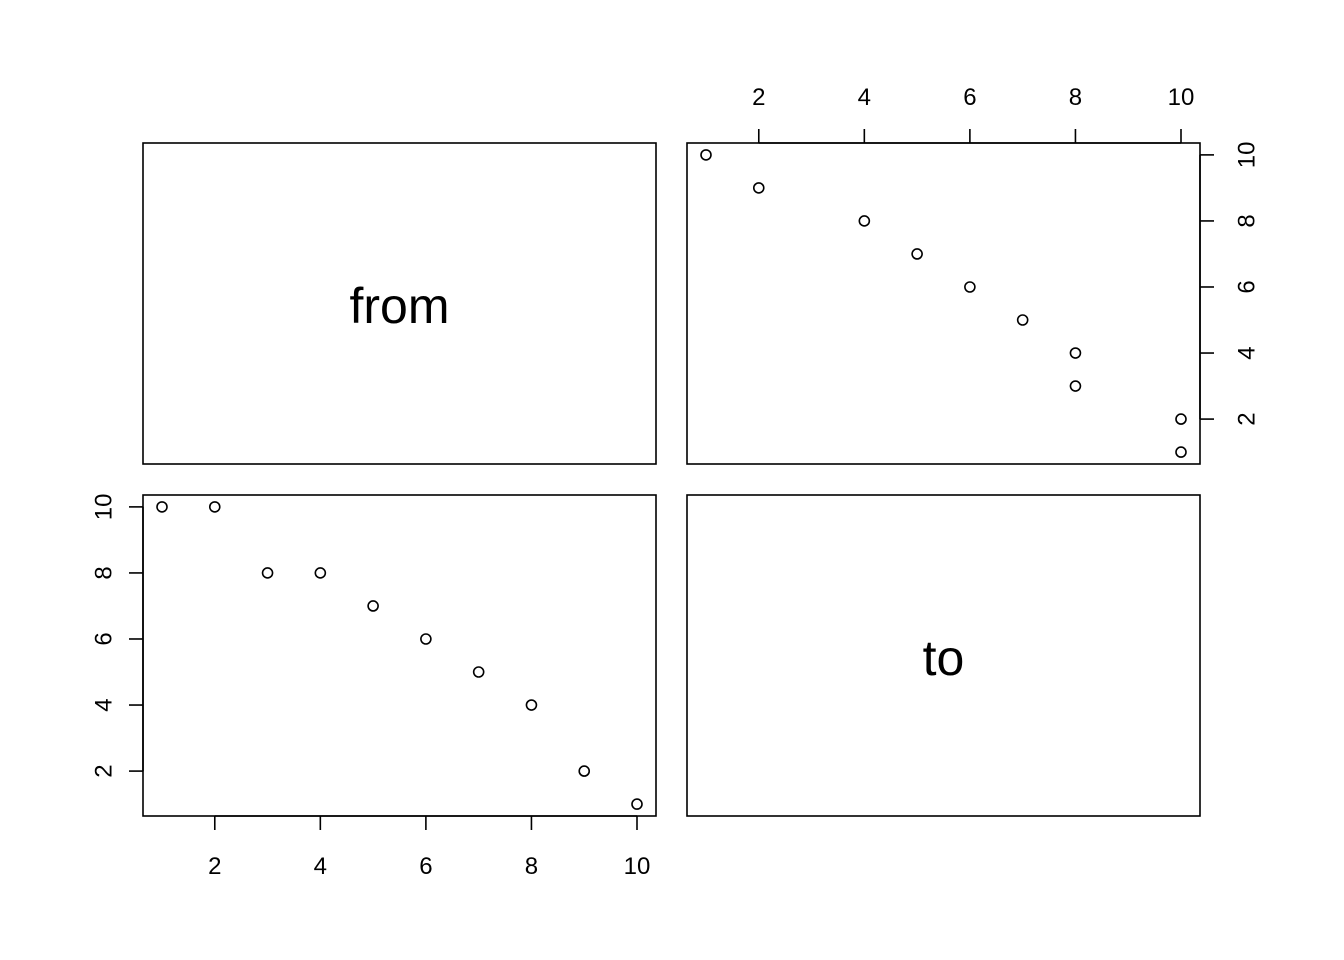 This screenshot has height=960, width=1344. I want to click on diagonal-label-from: from, so click(400, 306).